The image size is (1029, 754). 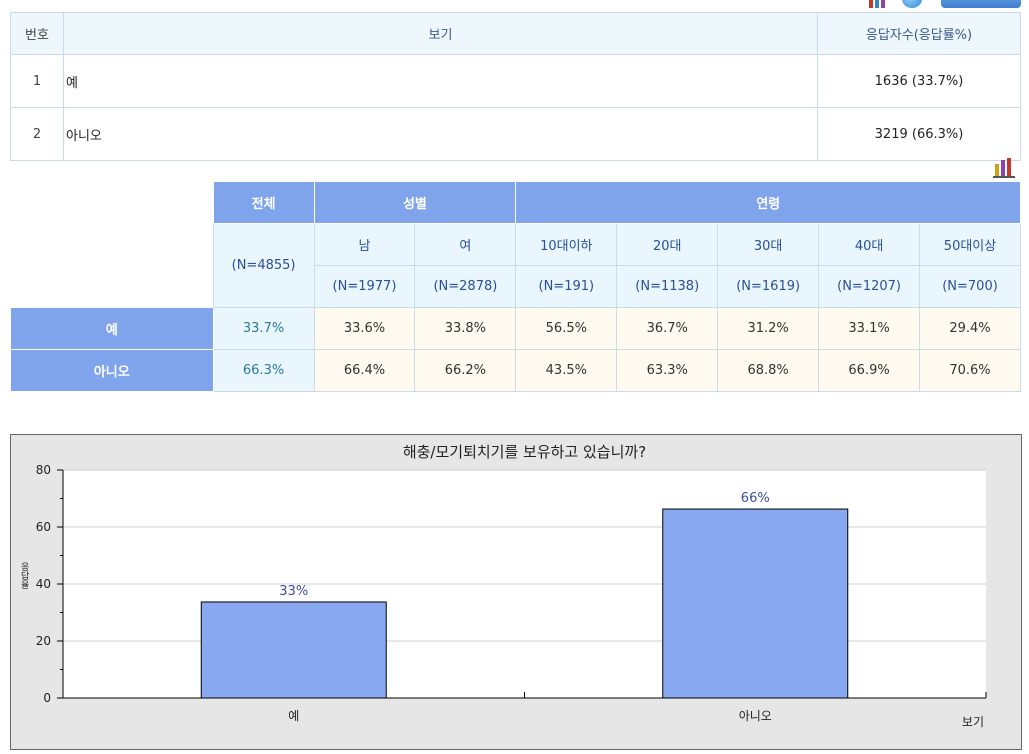 I want to click on data-label: 66%, so click(x=755, y=498).